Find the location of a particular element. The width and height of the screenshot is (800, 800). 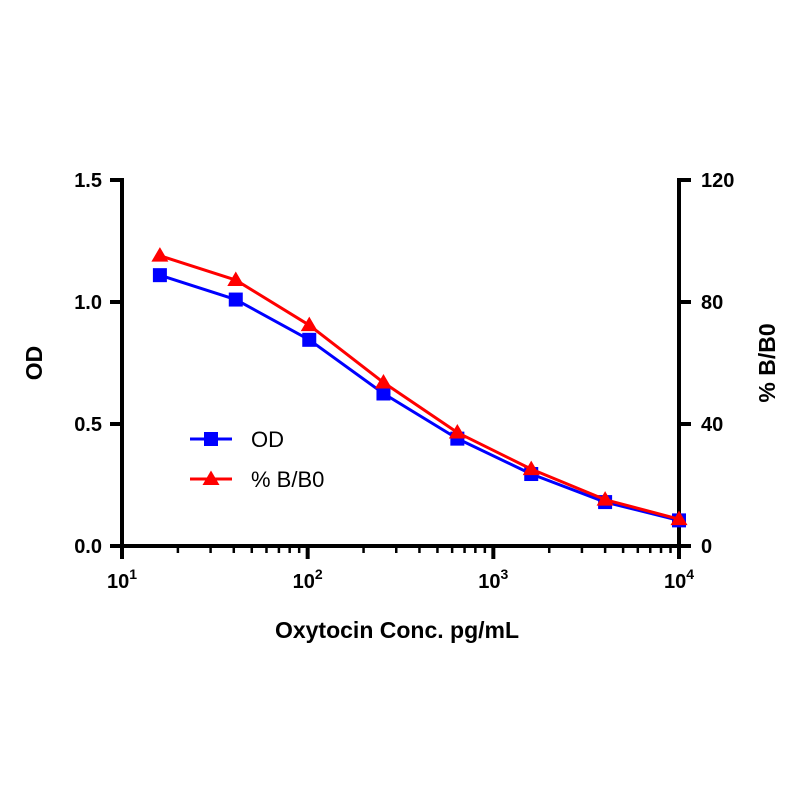

legend: OD % B/B0 is located at coordinates (257, 459).